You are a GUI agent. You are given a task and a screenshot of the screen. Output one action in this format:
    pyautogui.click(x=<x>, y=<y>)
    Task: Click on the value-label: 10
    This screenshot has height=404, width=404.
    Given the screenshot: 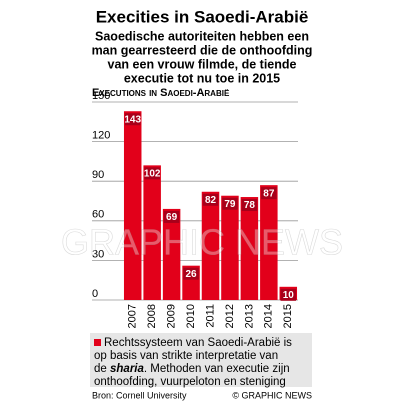 What is the action you would take?
    pyautogui.click(x=289, y=295)
    